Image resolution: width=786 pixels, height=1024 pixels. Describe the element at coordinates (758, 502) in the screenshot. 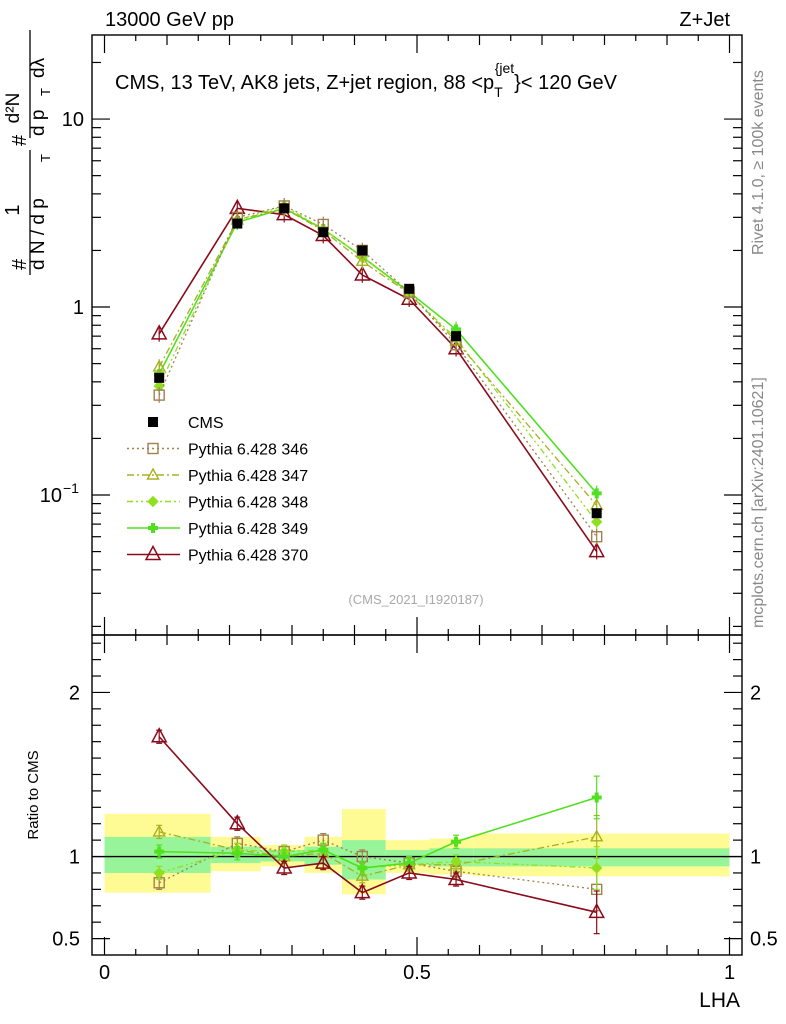

I see `mcplots-source-label: mcplots.cern.ch [arXiv:2401.10621]` at that location.